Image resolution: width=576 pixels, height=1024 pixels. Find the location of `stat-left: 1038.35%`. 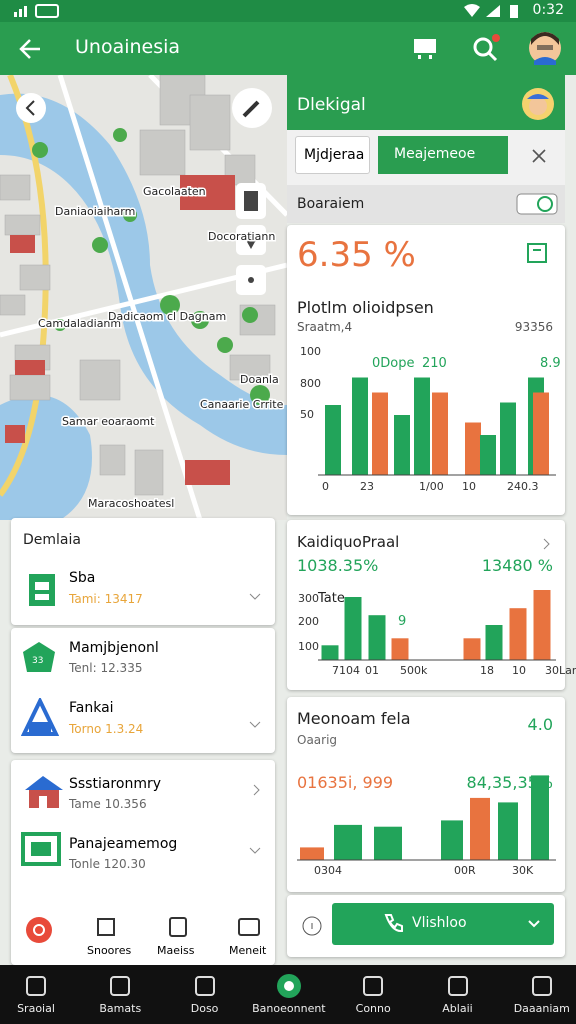

stat-left: 1038.35% is located at coordinates (338, 565).